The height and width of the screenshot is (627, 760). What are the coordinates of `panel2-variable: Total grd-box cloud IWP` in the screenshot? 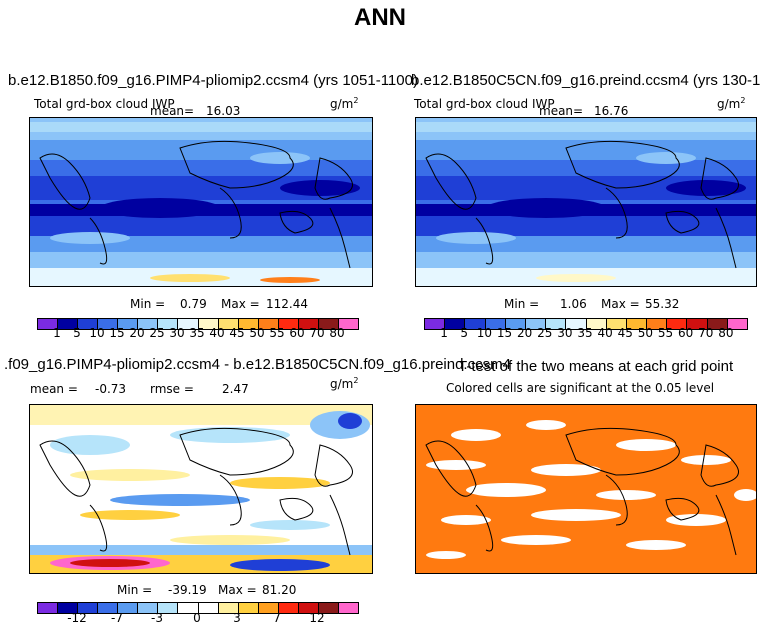 It's located at (484, 104).